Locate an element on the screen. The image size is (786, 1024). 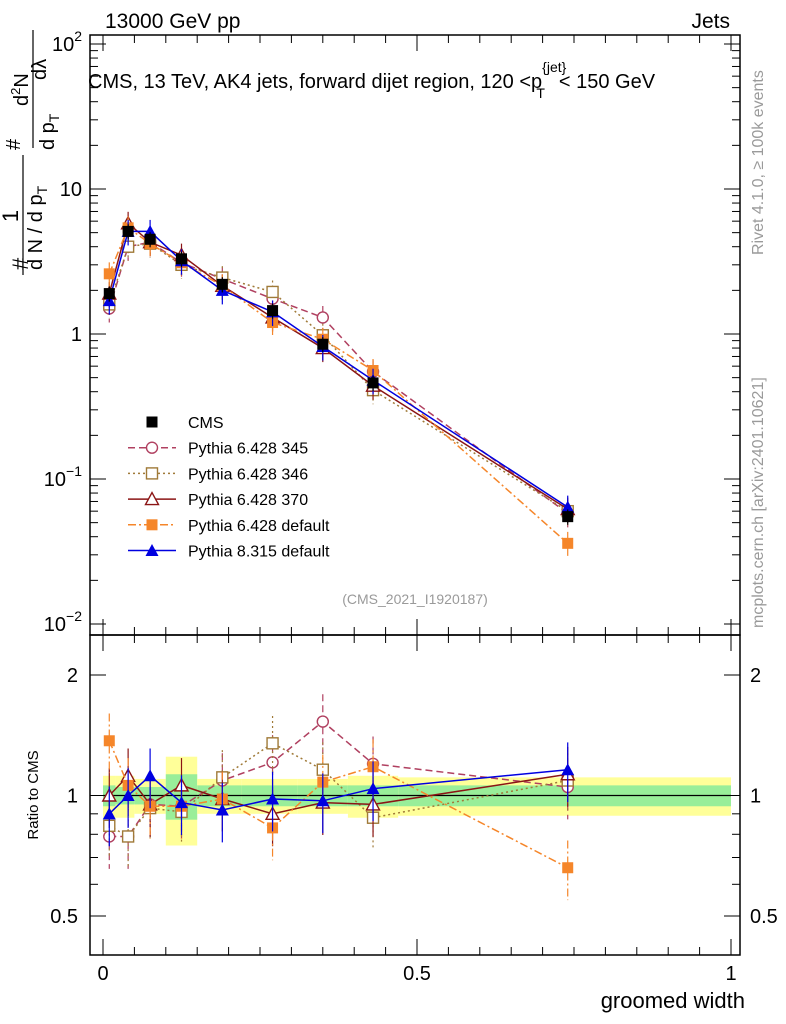
svg-text: d2N is located at coordinates (20, 89).